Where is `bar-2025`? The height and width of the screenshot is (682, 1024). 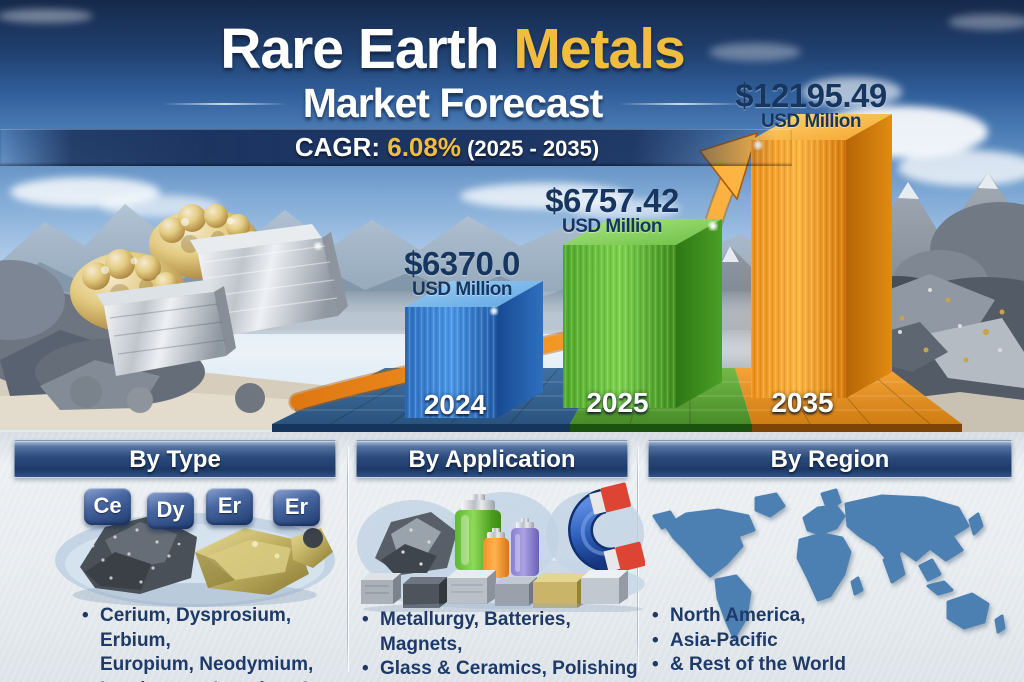
bar-2025 is located at coordinates (642, 313).